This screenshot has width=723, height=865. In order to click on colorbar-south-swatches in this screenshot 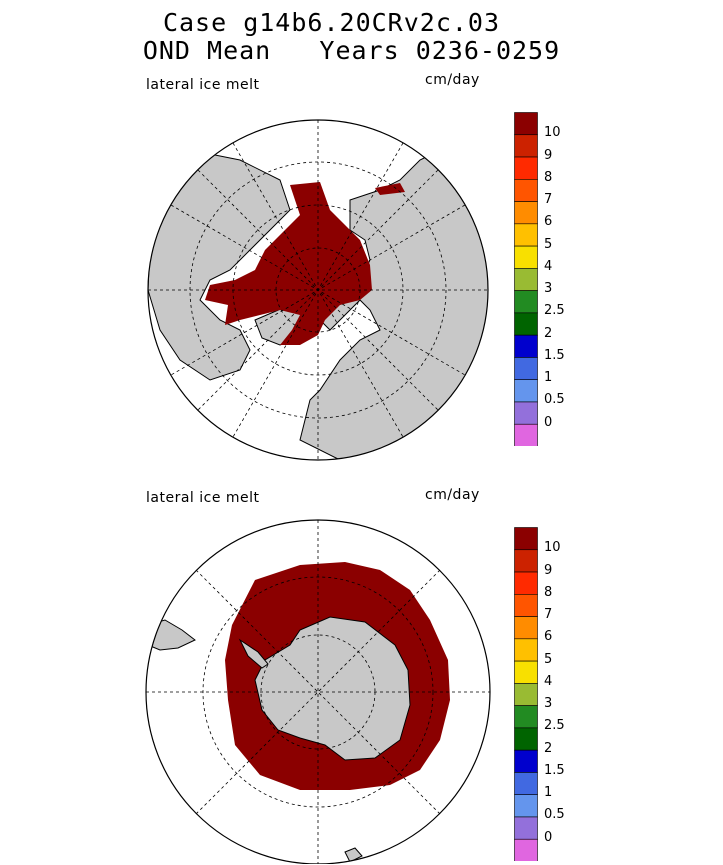, I will do `click(526, 694)`.